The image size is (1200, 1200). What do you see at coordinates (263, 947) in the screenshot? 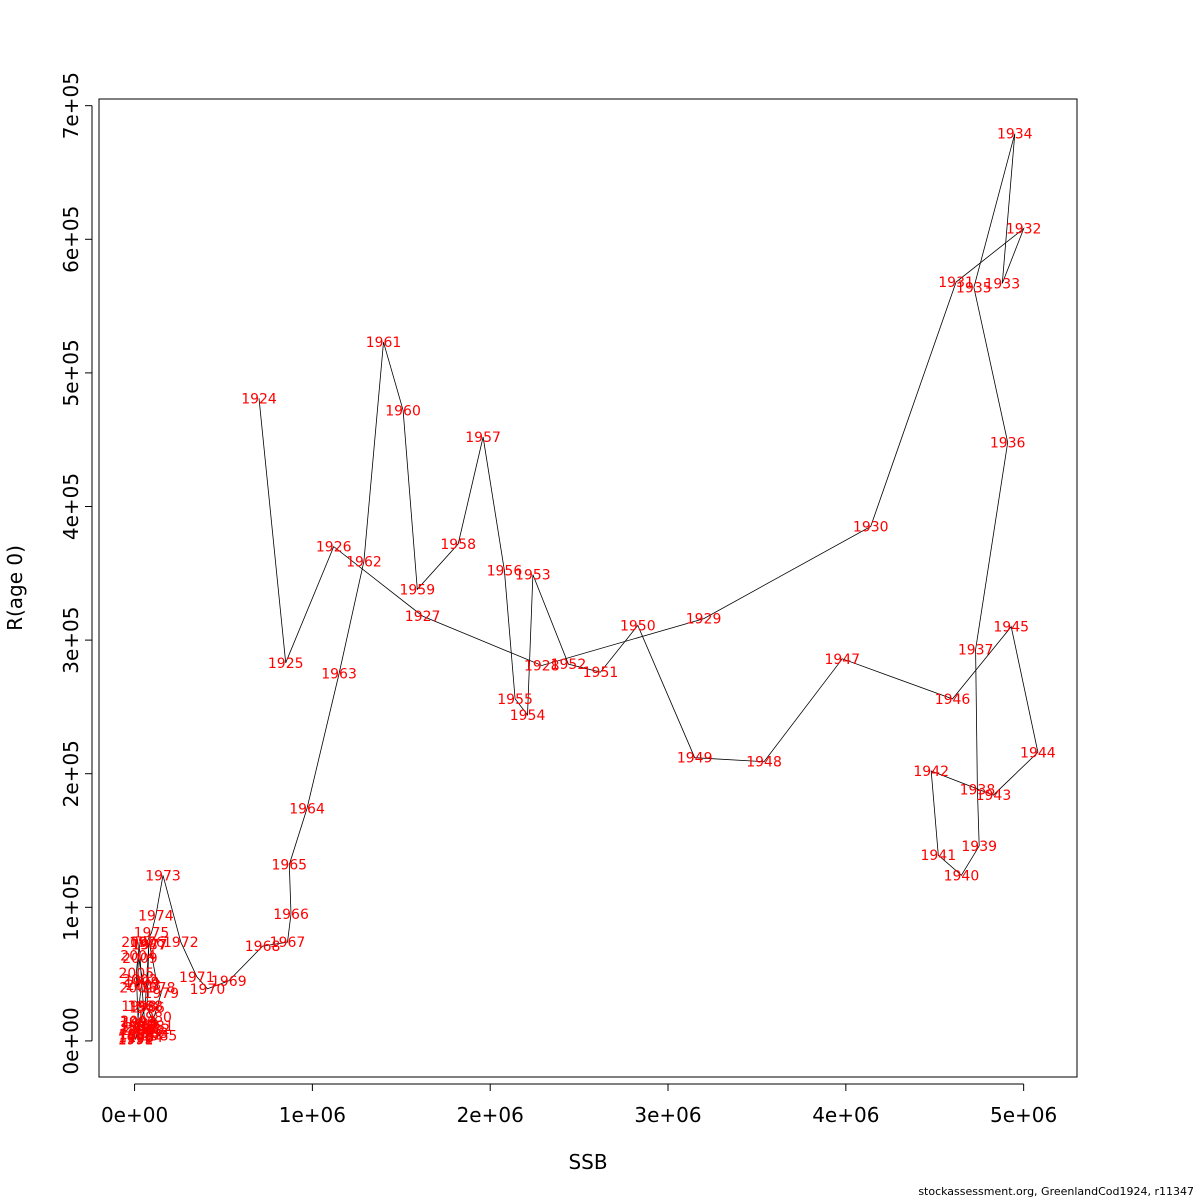
I see `point-label-1968: 1968` at bounding box center [263, 947].